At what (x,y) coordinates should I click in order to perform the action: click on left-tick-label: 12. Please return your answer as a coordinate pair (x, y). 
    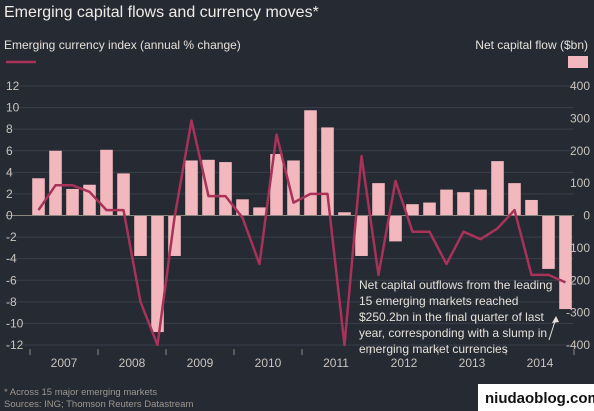
    Looking at the image, I should click on (13, 86).